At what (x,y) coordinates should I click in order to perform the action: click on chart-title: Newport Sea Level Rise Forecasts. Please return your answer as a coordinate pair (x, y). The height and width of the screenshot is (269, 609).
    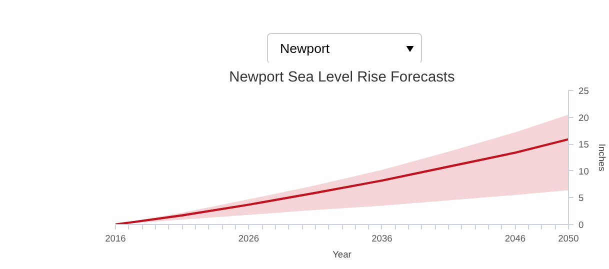
    Looking at the image, I should click on (342, 78).